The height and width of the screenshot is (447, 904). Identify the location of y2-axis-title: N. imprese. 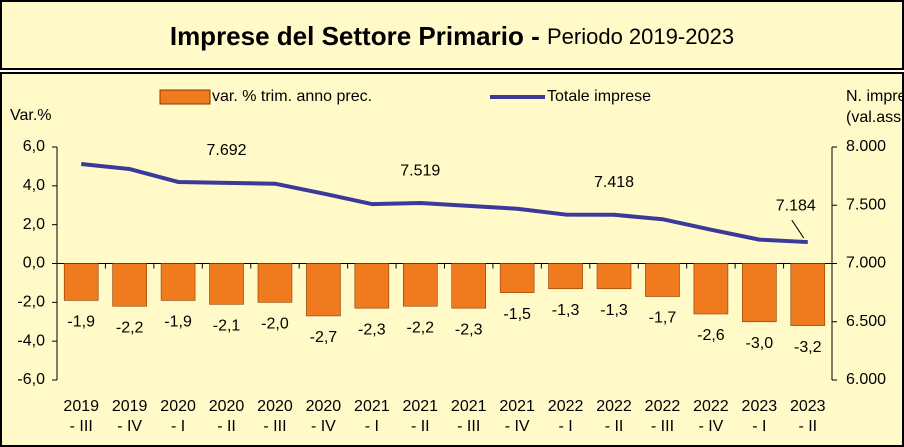
(875, 96).